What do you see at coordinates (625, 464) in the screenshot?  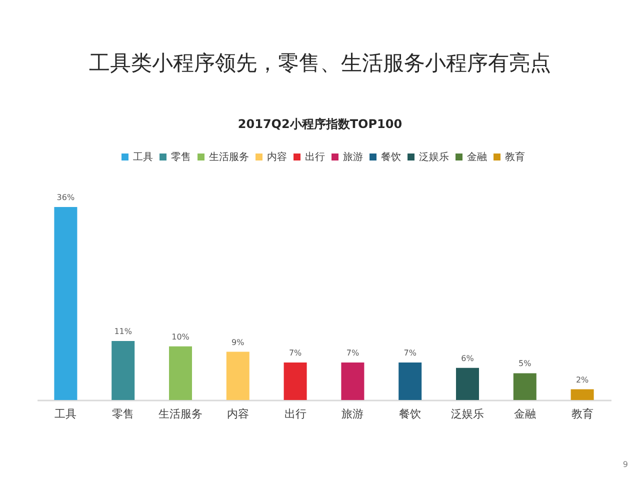 I see `text: 9` at bounding box center [625, 464].